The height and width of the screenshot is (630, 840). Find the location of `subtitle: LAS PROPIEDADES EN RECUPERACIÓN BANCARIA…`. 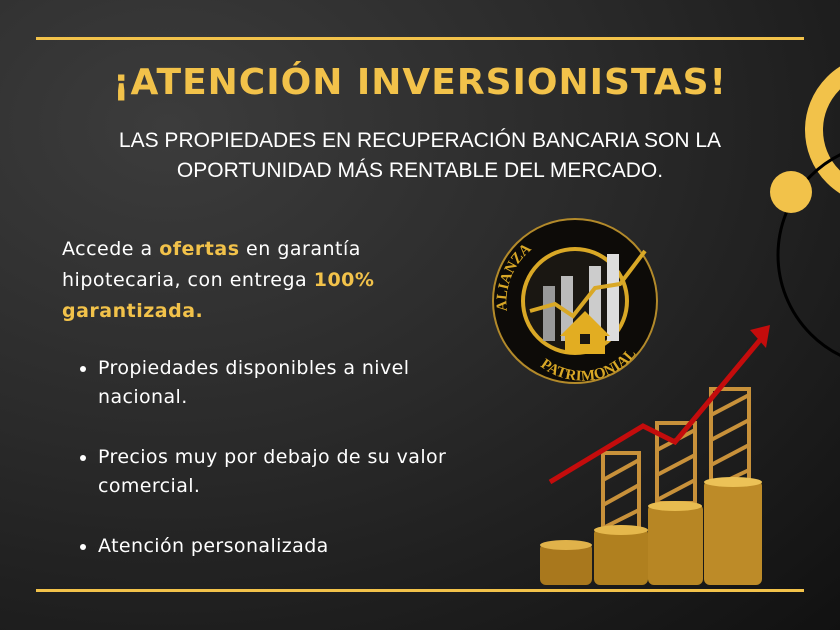

subtitle: LAS PROPIEDADES EN RECUPERACIÓN BANCARIA… is located at coordinates (420, 155).